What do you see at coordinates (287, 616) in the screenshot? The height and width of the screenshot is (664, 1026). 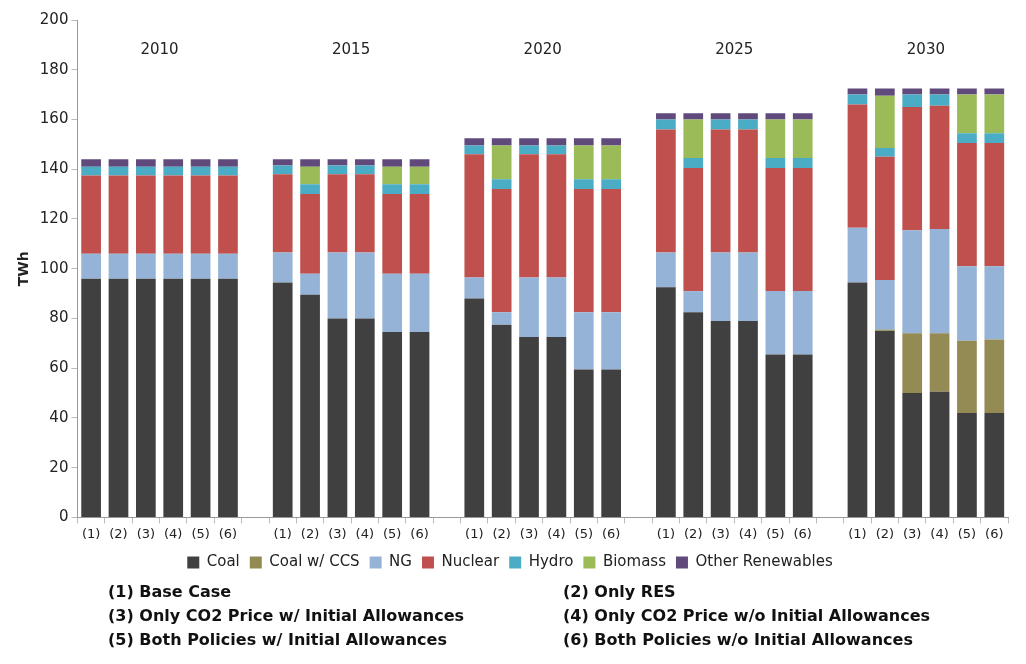 I see `text: (3) Only CO2 Price w/ Initial Allowances` at bounding box center [287, 616].